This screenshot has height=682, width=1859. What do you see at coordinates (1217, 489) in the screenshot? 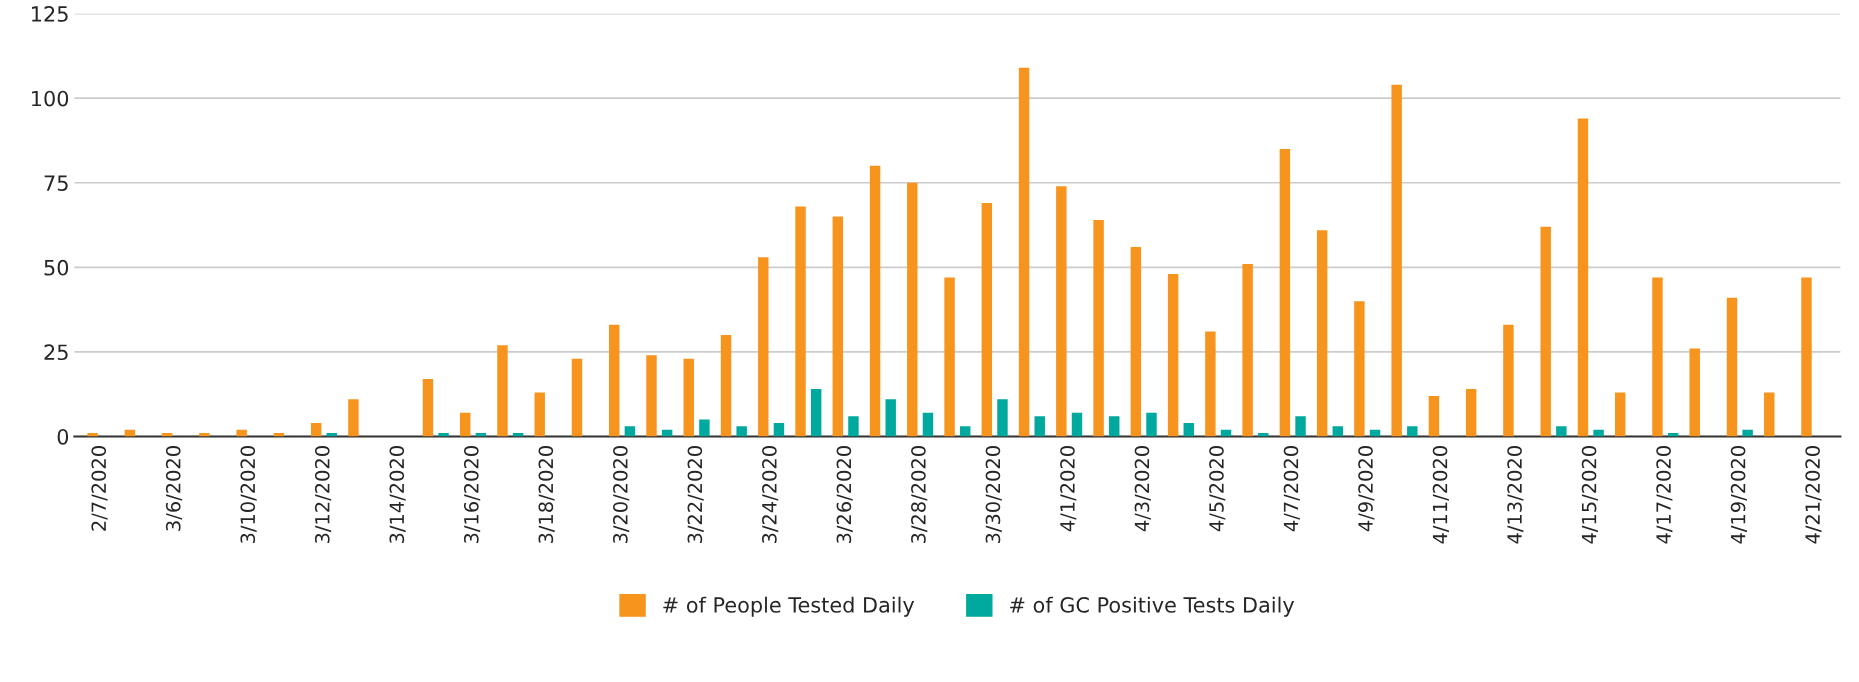
I see `x-tick-label: 4/5/2020` at bounding box center [1217, 489].